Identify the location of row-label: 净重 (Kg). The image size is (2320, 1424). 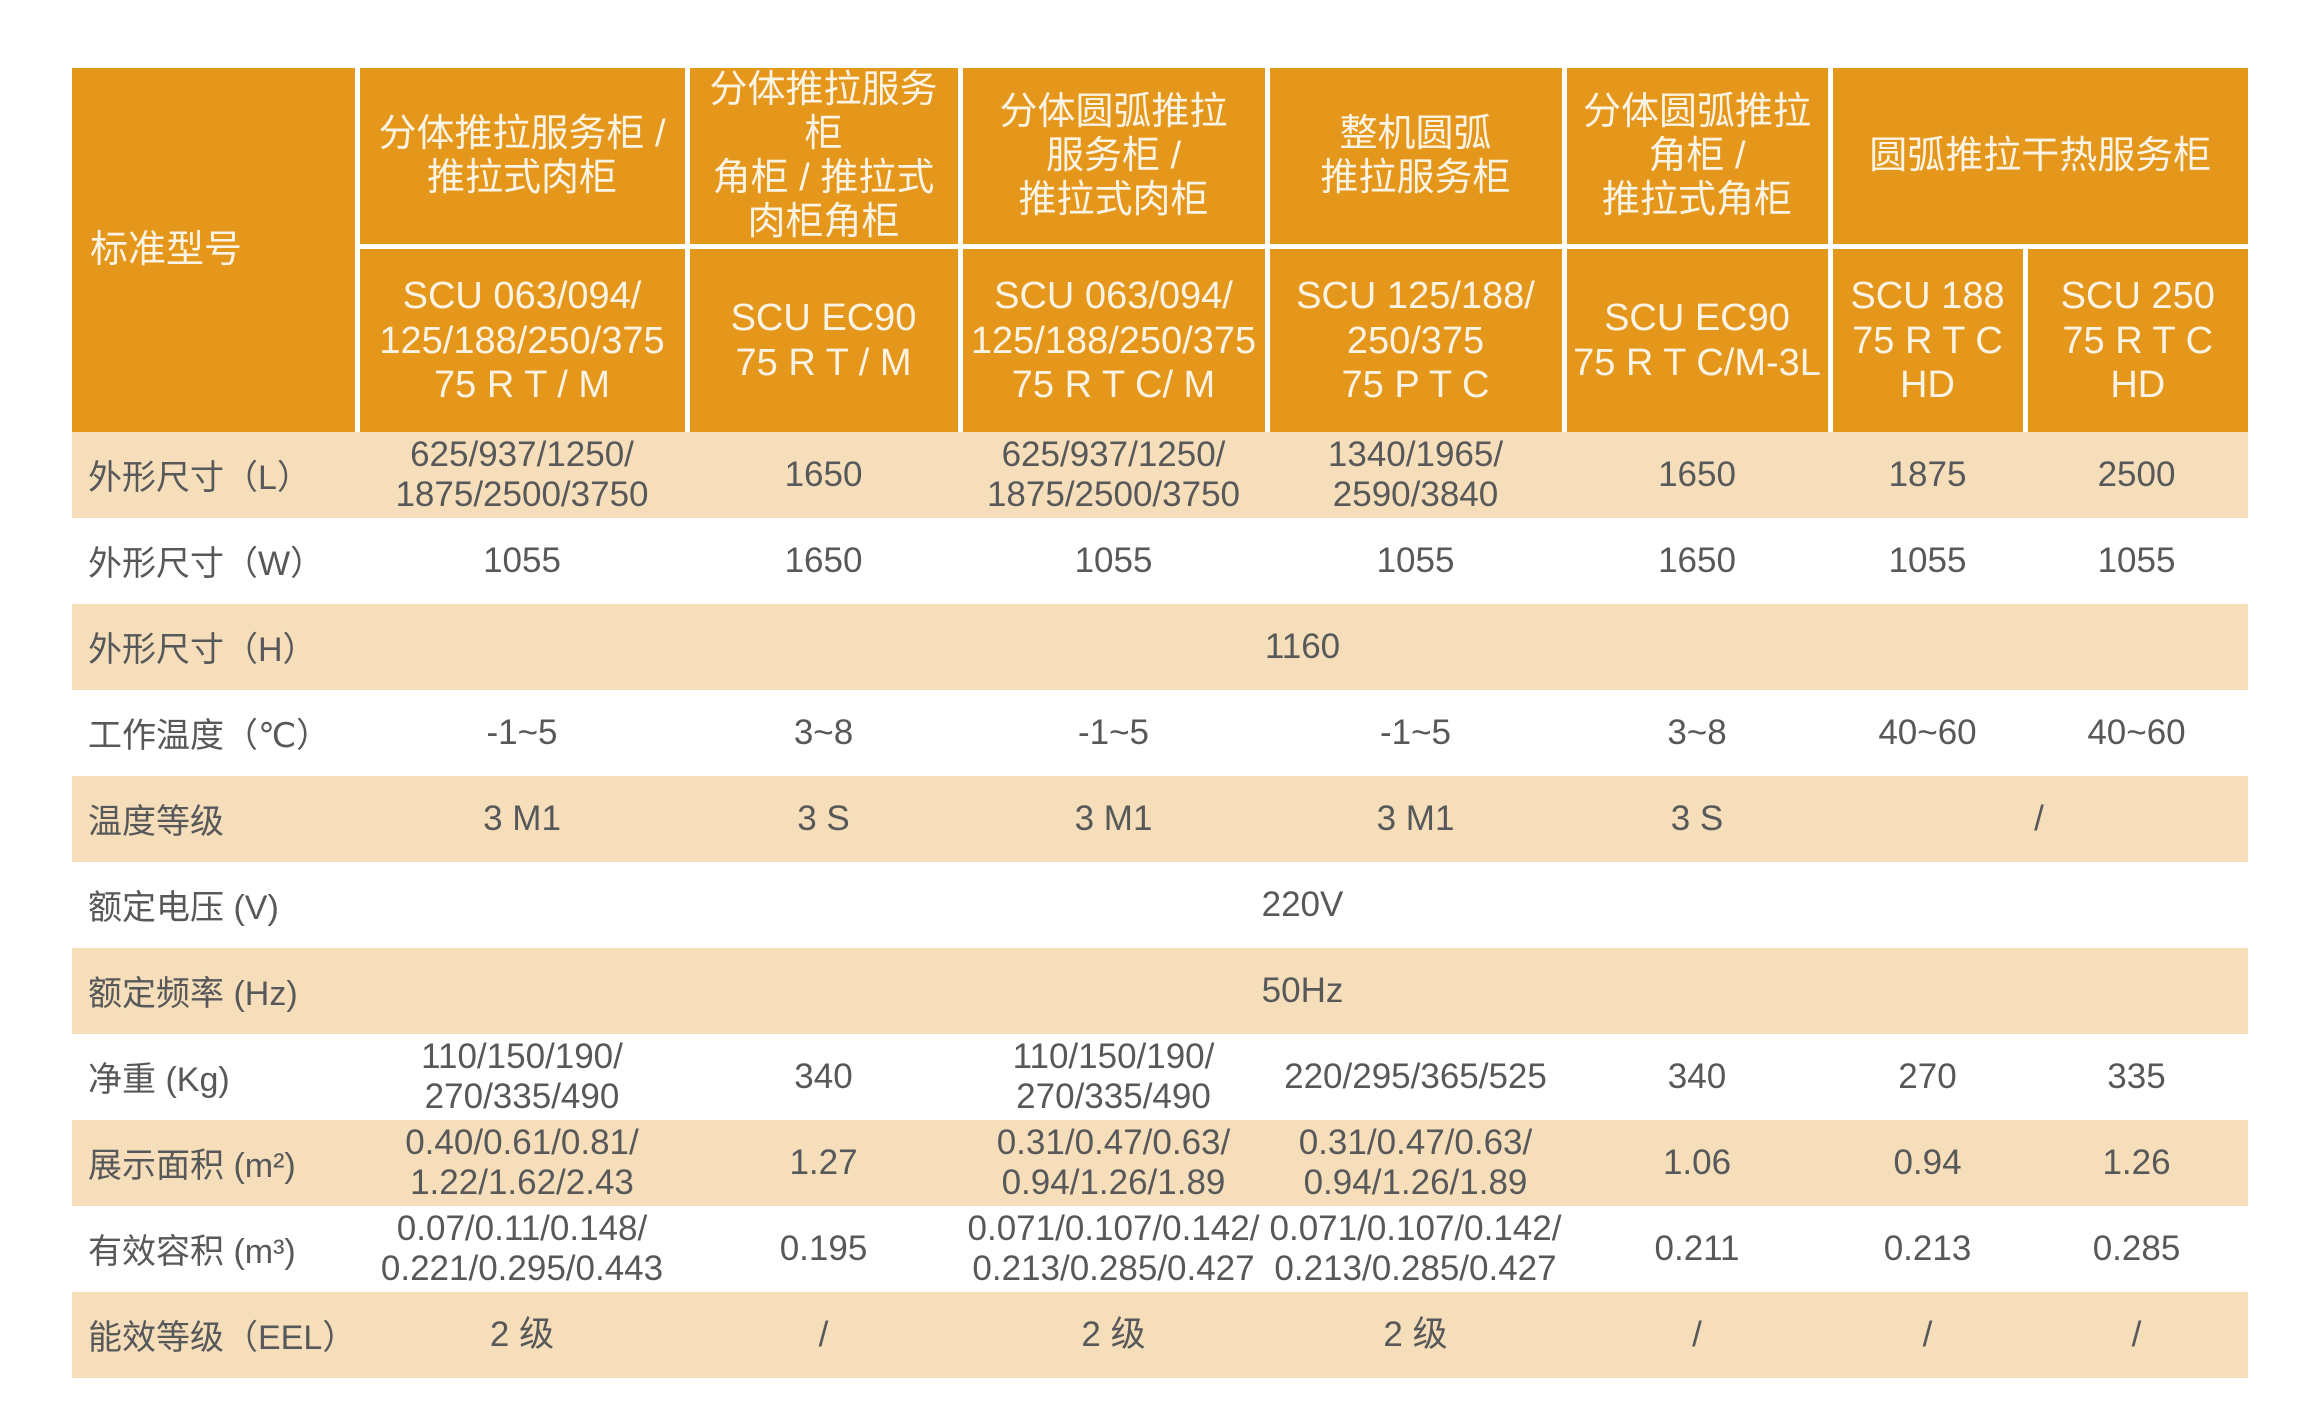
(159, 1080).